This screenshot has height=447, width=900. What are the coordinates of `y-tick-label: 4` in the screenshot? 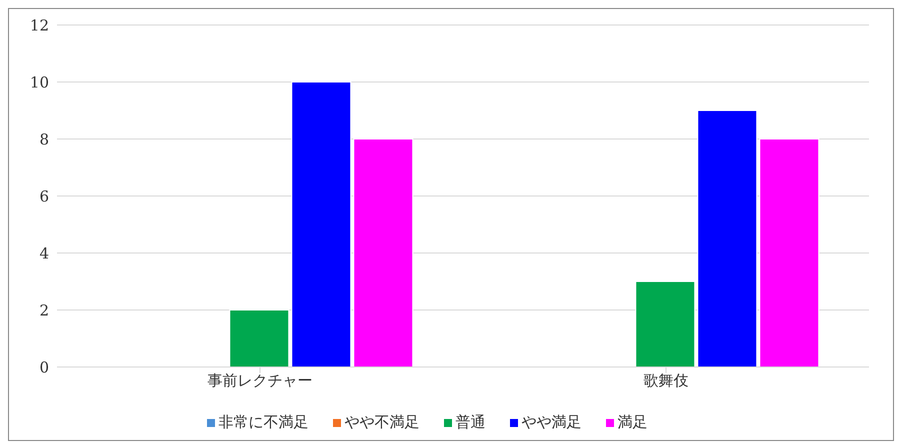 It's located at (44, 253).